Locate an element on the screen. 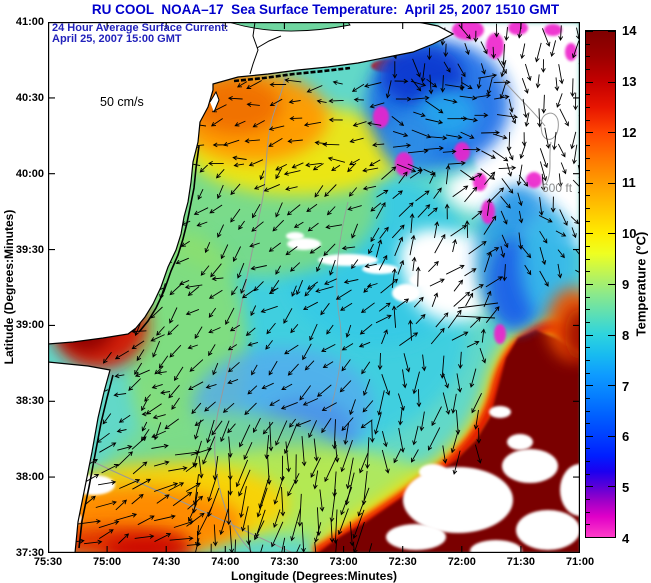 This screenshot has height=583, width=651. colorbar-tick-label: 5 is located at coordinates (626, 488).